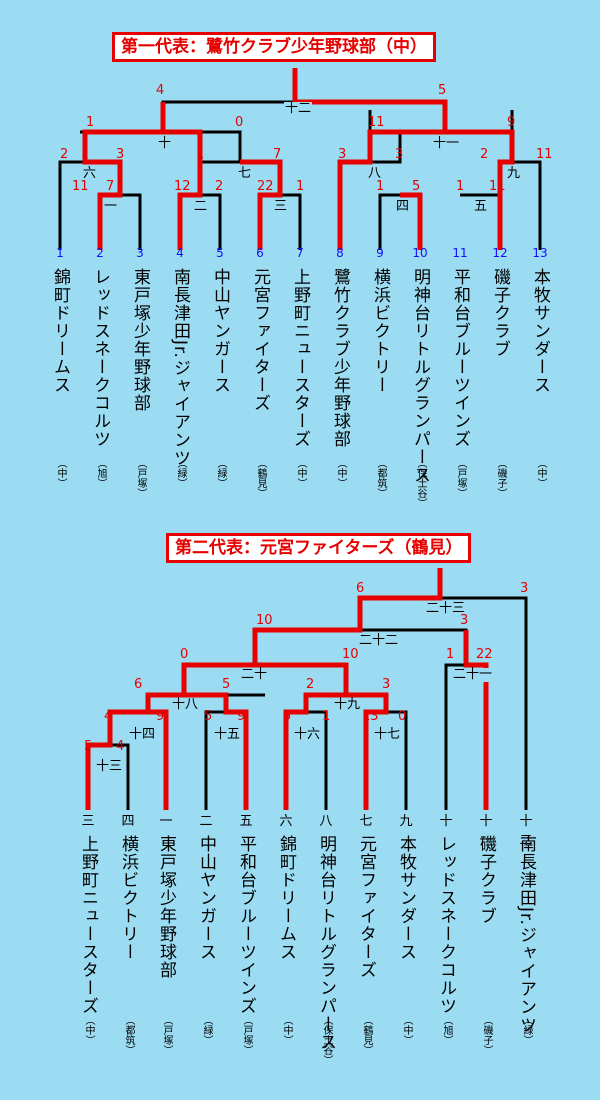 The width and height of the screenshot is (600, 1100). What do you see at coordinates (326, 821) in the screenshot?
I see `team-index: 八` at bounding box center [326, 821].